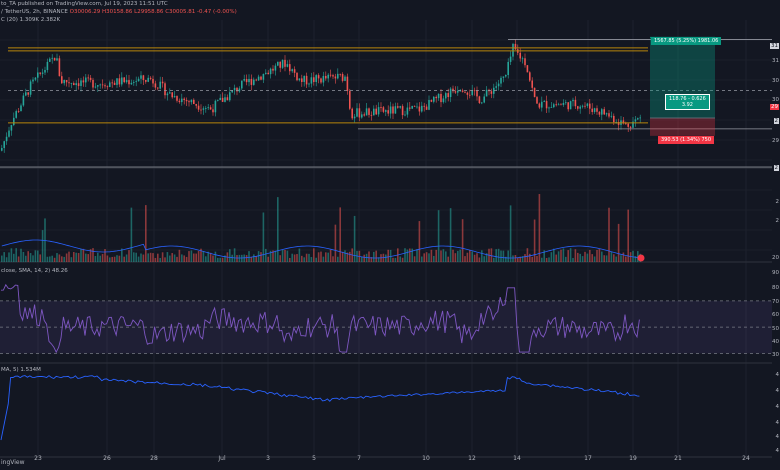  I want to click on price-tick-10: 20, so click(775, 258).